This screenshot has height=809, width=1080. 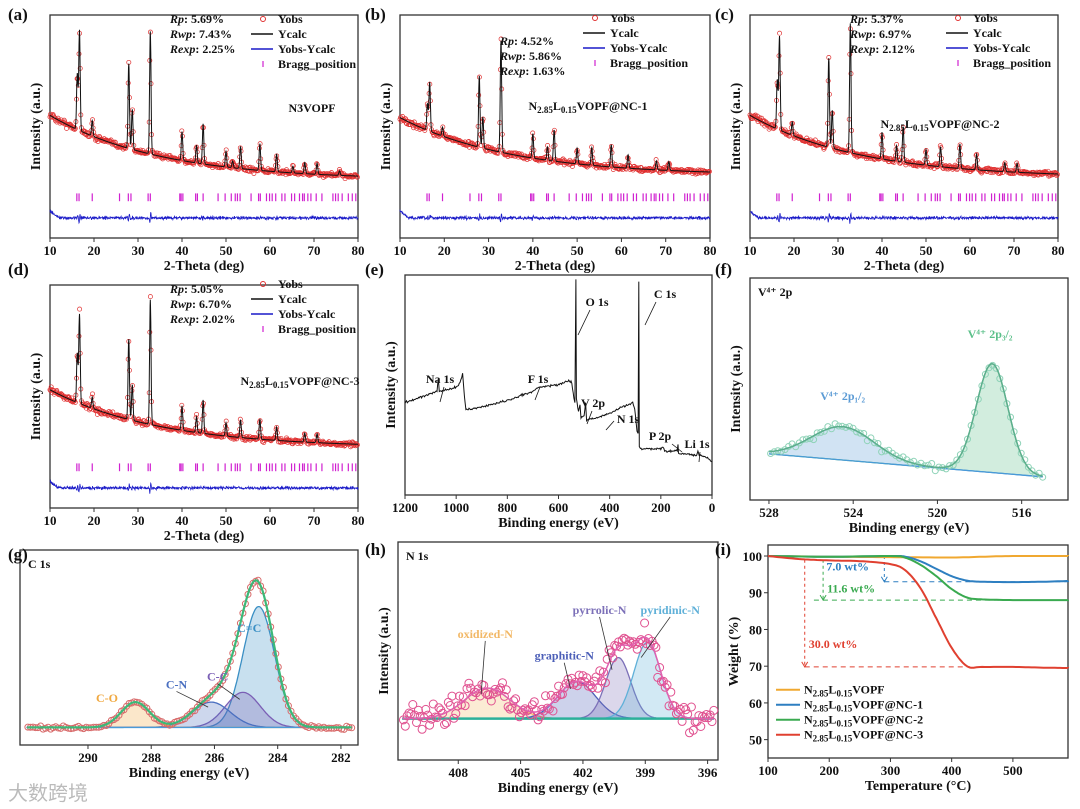 I want to click on panel-a: Rp: 5.69%Rwp: 7.43%Rexp: 2.25%, so click(x=203, y=127).